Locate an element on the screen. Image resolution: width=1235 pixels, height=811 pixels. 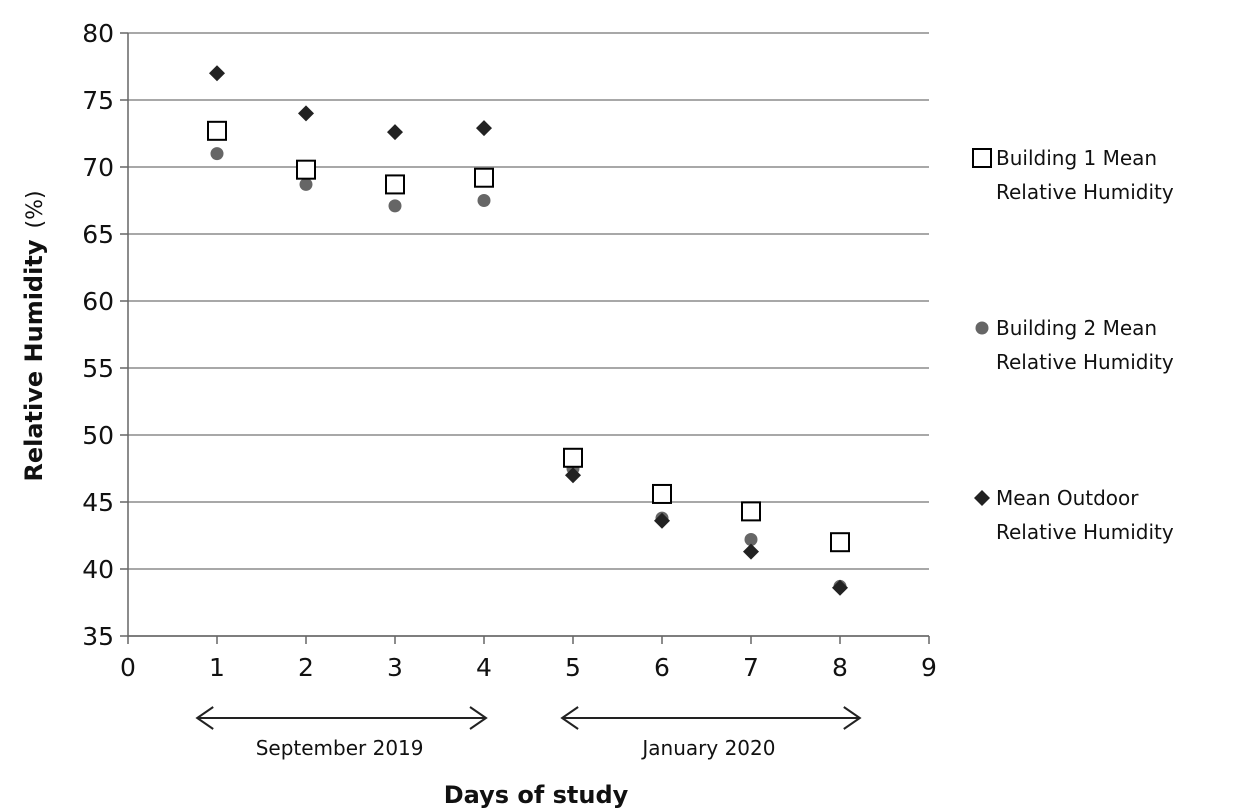
legend-marker-series3 is located at coordinates (982, 498).